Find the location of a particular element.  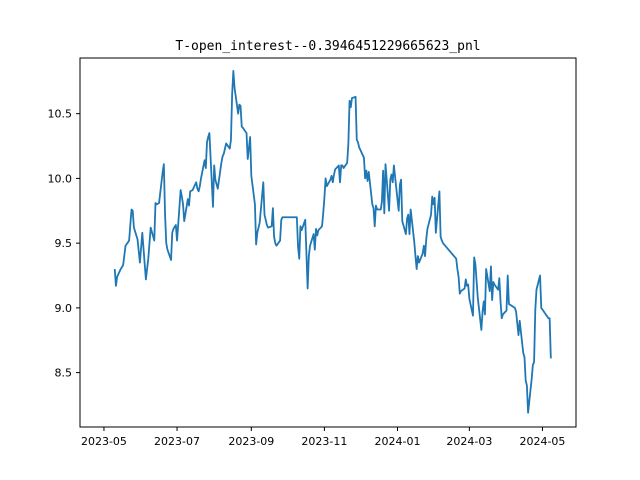

chart-title: T-open_interest--0.3946451229665623_pnl is located at coordinates (327, 46).